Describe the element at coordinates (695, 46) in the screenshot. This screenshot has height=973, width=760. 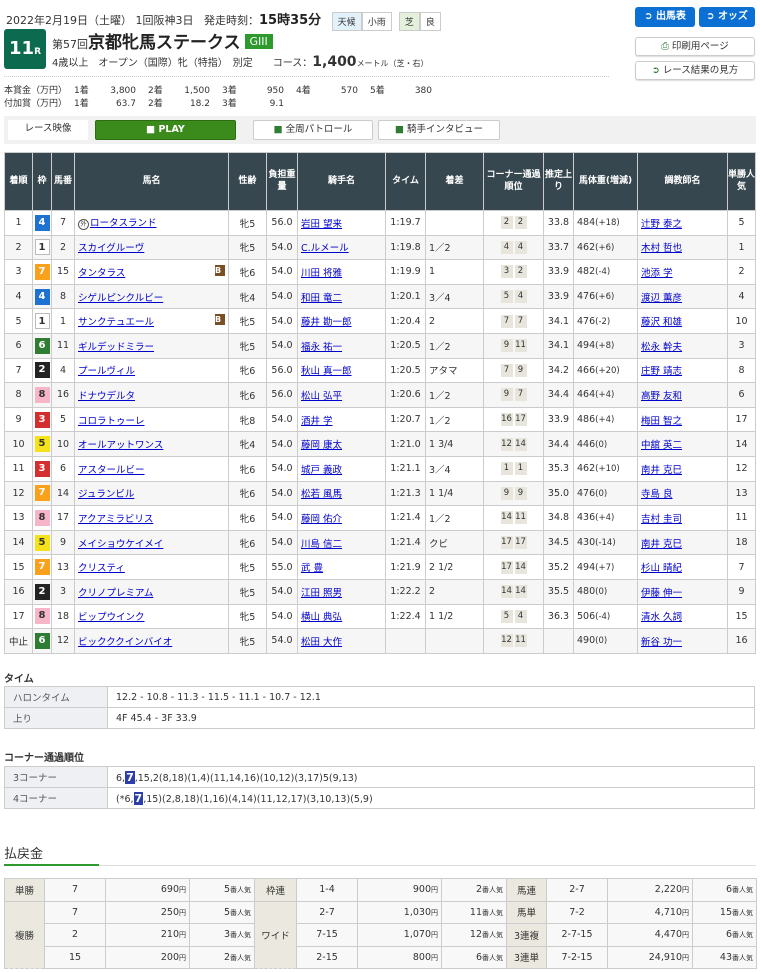
I see `print-page-button: ⎙ 印刷用ページ` at that location.